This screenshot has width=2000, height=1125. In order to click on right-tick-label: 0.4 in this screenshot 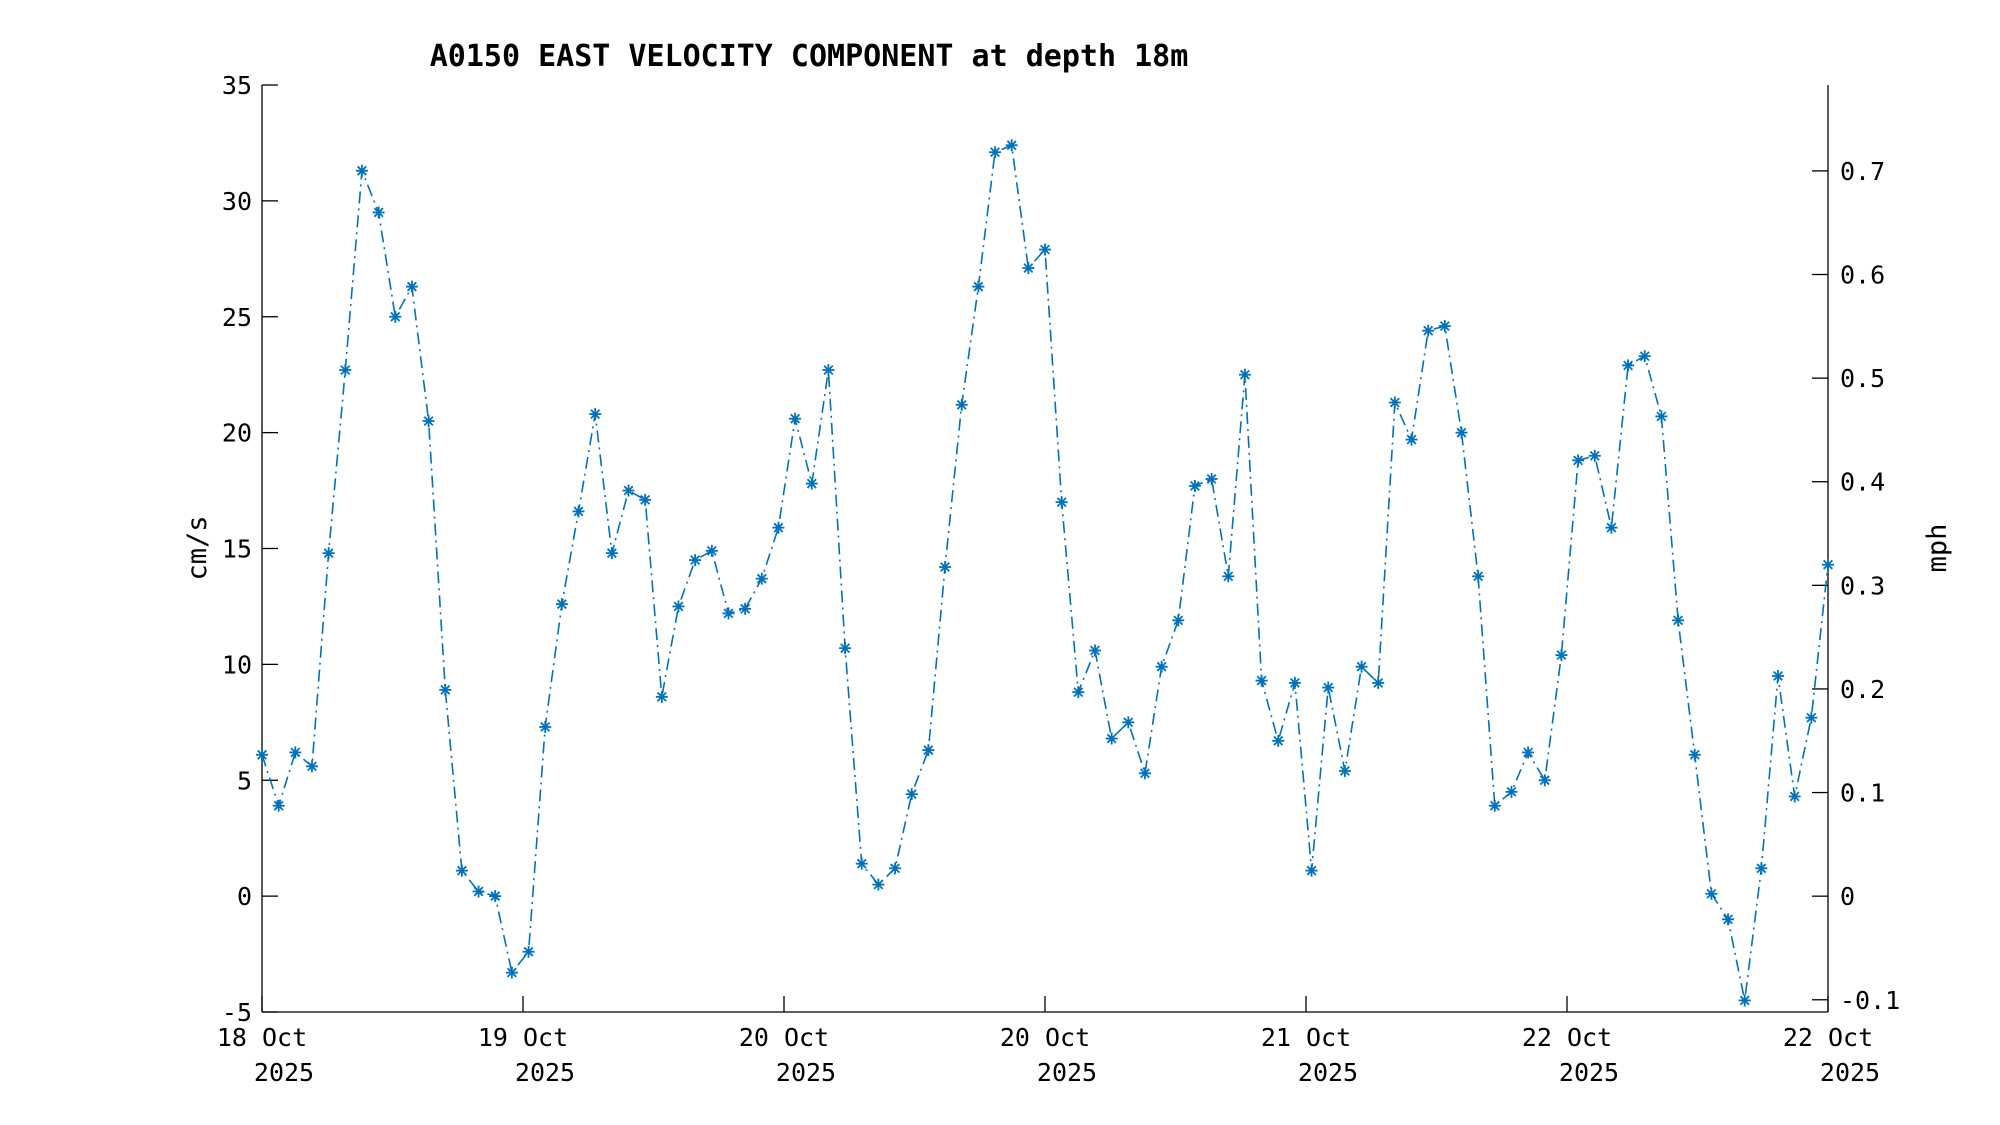, I will do `click(1862, 482)`.